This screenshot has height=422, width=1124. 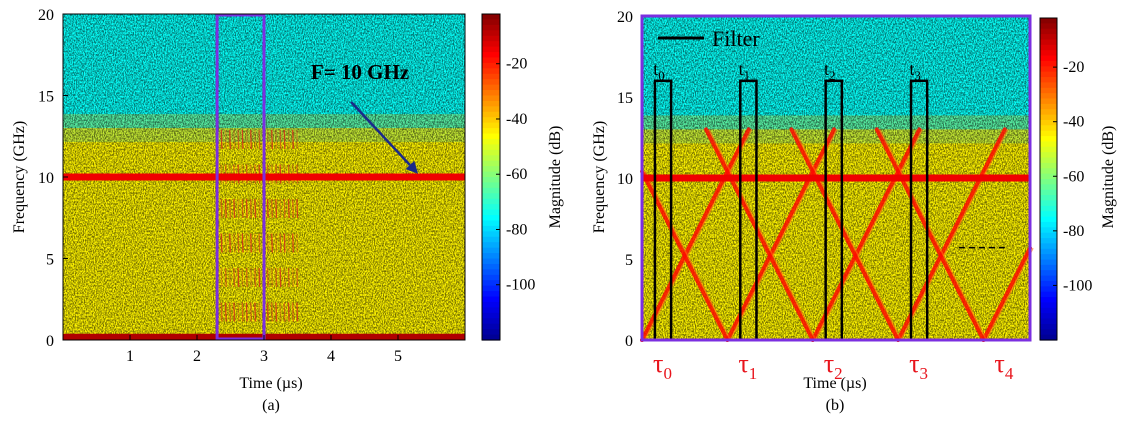 I want to click on y-tick-label: 0, so click(x=629, y=341).